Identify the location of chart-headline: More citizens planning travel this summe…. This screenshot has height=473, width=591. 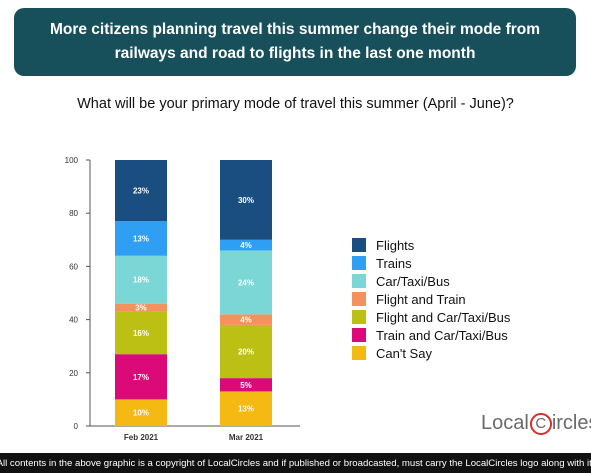
(295, 41).